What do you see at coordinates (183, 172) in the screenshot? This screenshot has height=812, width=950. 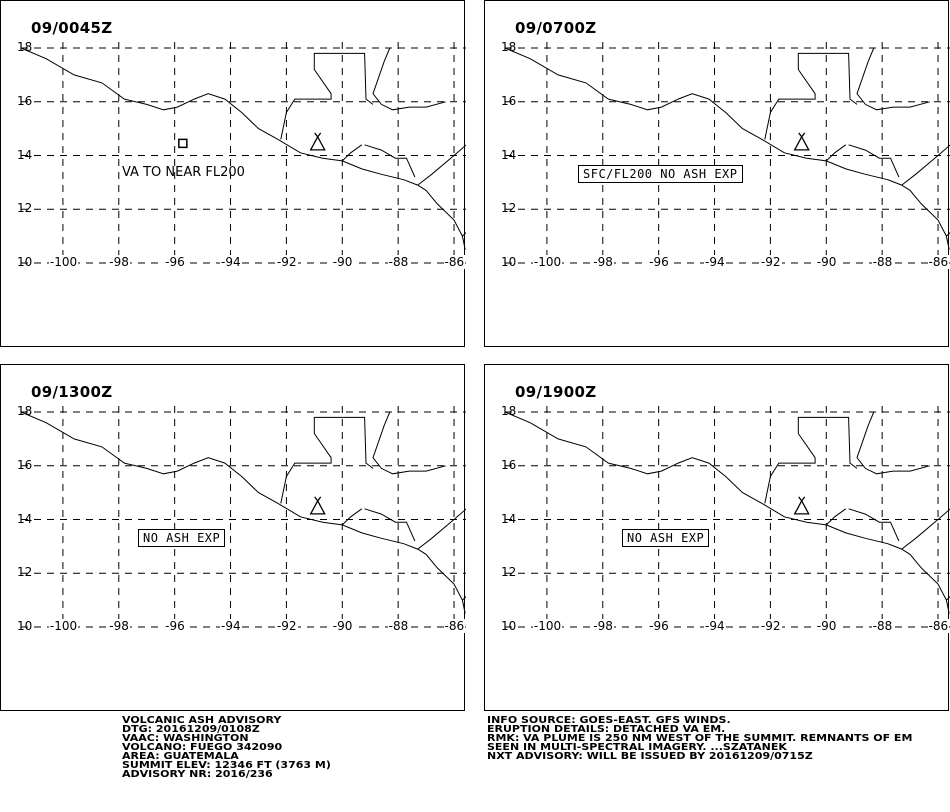 I see `ash-forecast-annotation: VA TO NEAR FL200` at bounding box center [183, 172].